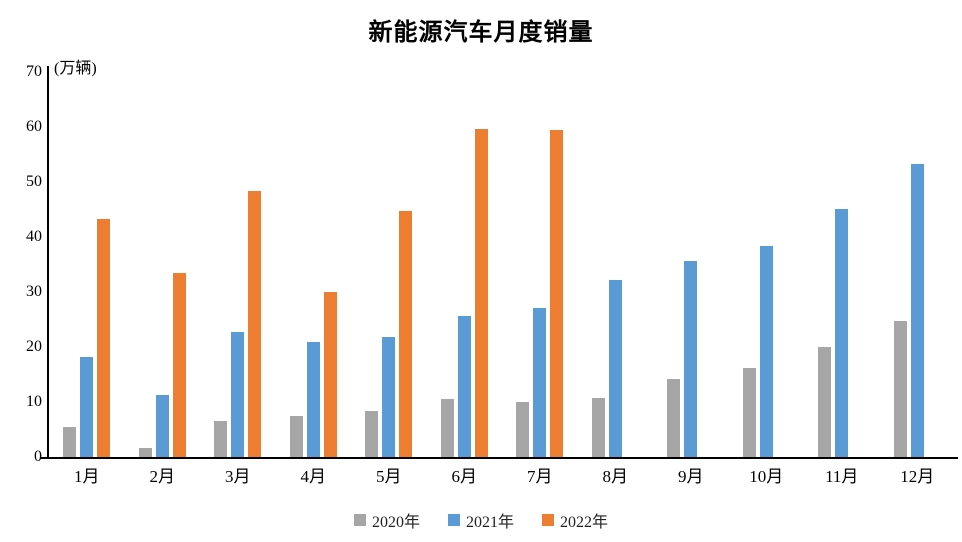  I want to click on bar-2022年-7月, so click(557, 293).